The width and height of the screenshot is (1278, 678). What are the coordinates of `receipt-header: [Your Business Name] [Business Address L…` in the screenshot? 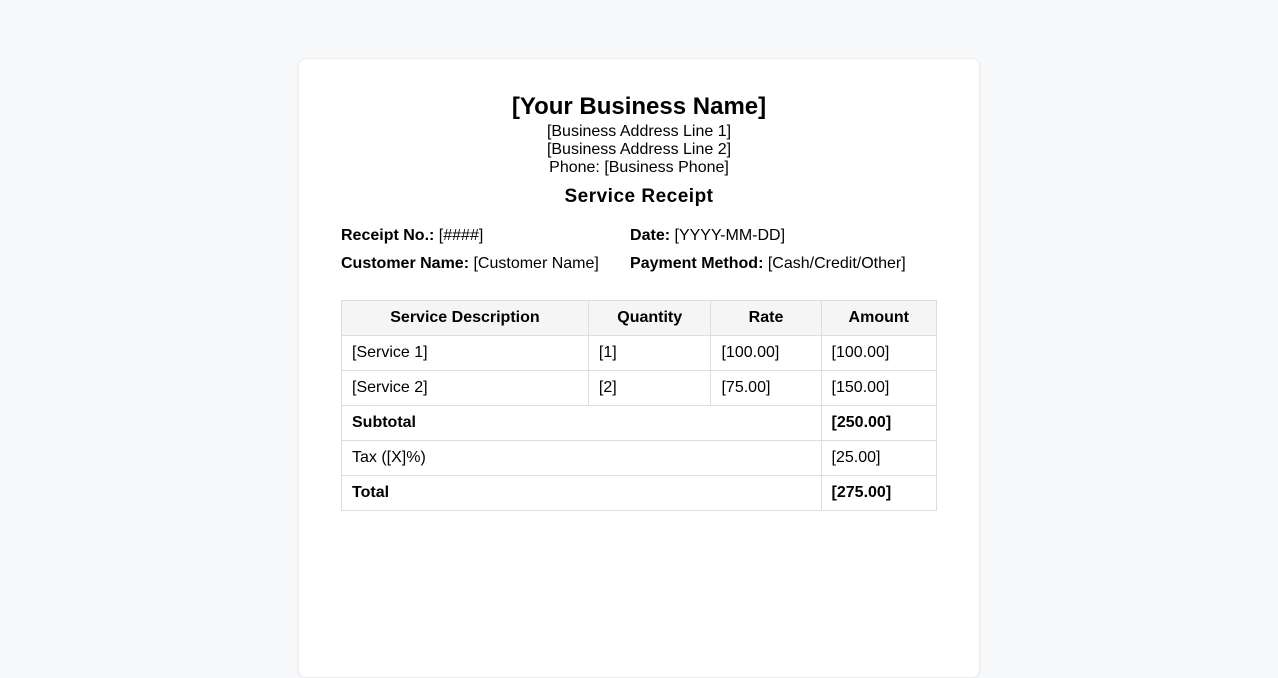 It's located at (639, 150).